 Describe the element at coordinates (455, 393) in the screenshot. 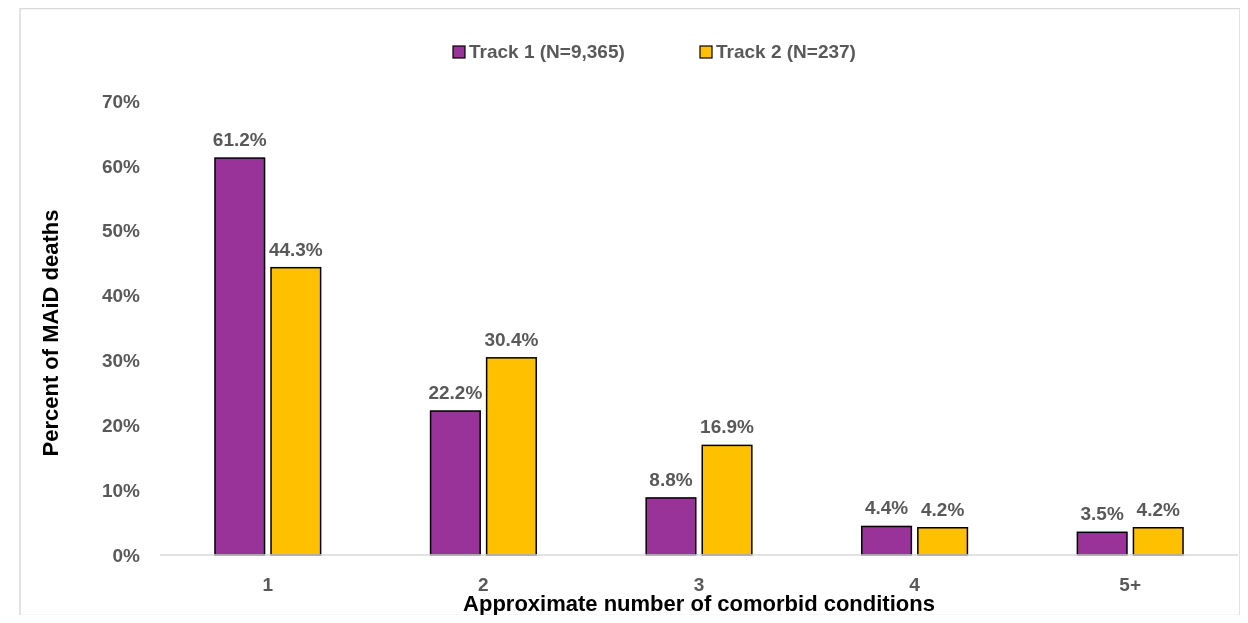

I see `text: 22.2%` at that location.